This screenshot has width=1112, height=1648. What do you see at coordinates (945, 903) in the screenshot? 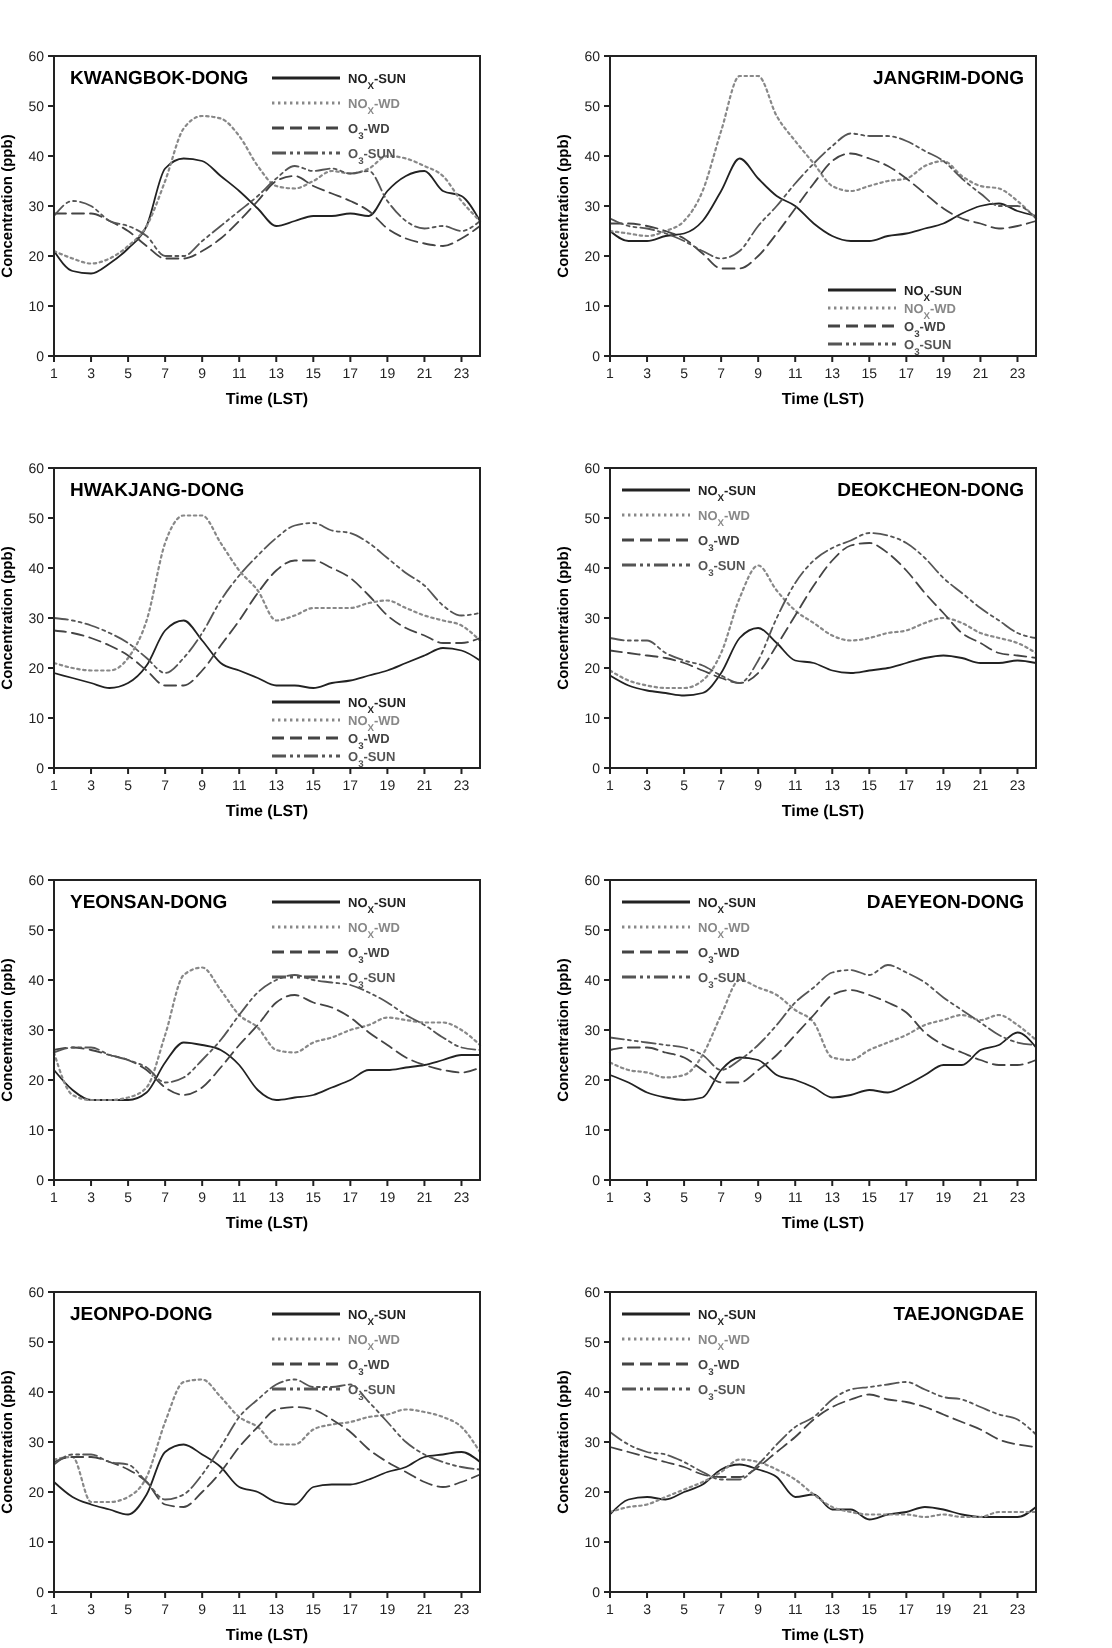
I see `text: DAEYEON-DONG` at bounding box center [945, 903].